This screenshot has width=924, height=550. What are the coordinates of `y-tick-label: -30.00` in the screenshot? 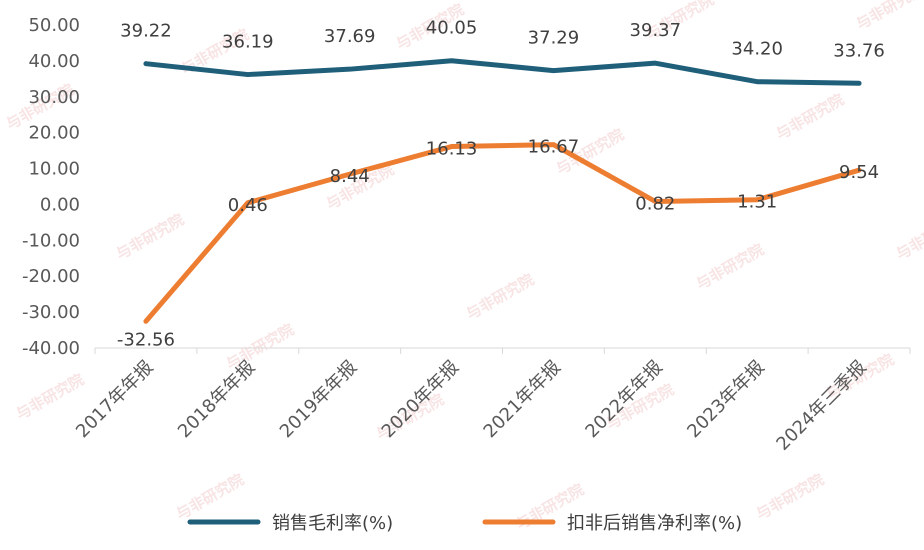 It's located at (51, 312).